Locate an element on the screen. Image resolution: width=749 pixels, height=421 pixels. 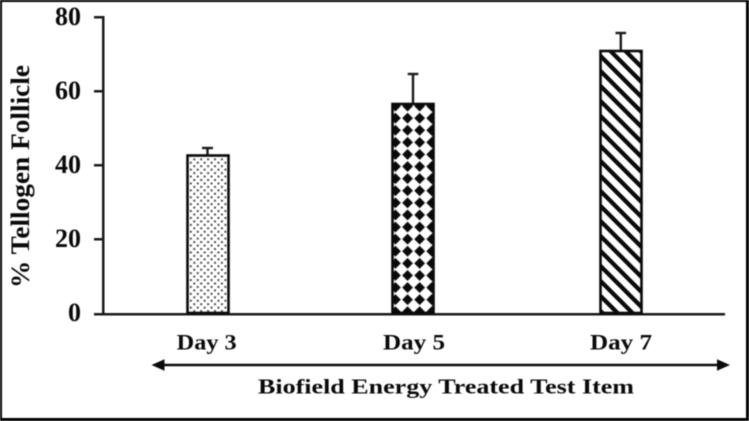
svg-text: 80 is located at coordinates (68, 16).